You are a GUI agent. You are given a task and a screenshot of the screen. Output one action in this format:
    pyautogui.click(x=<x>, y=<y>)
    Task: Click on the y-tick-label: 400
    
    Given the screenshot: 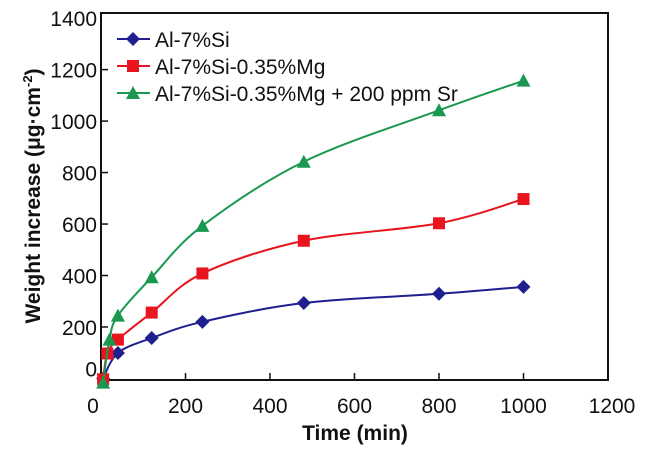 What is the action you would take?
    pyautogui.click(x=79, y=277)
    